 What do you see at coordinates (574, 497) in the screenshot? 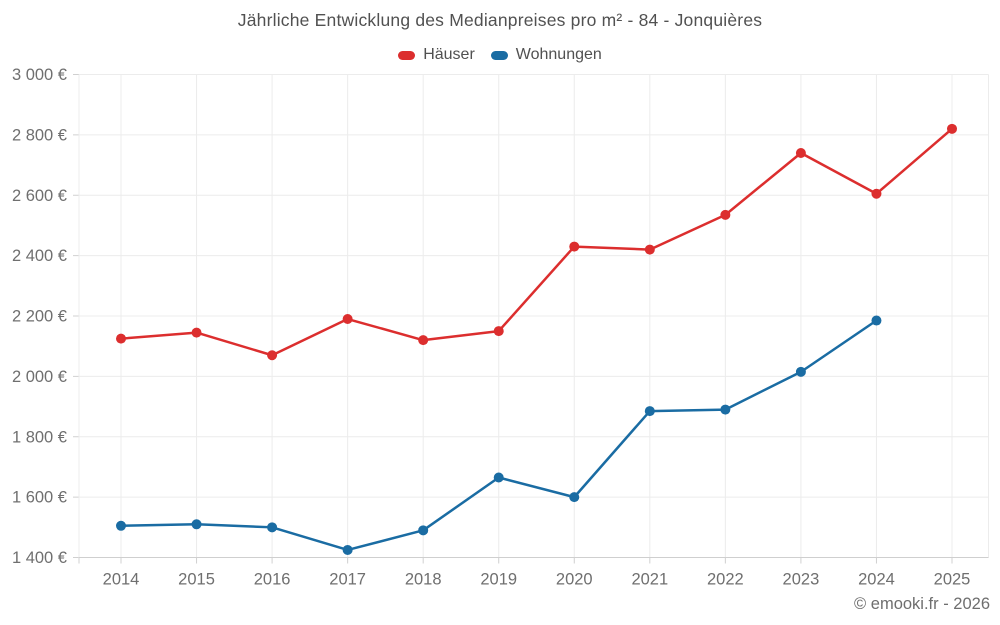
I see `data-point-wohnungen-2020` at bounding box center [574, 497].